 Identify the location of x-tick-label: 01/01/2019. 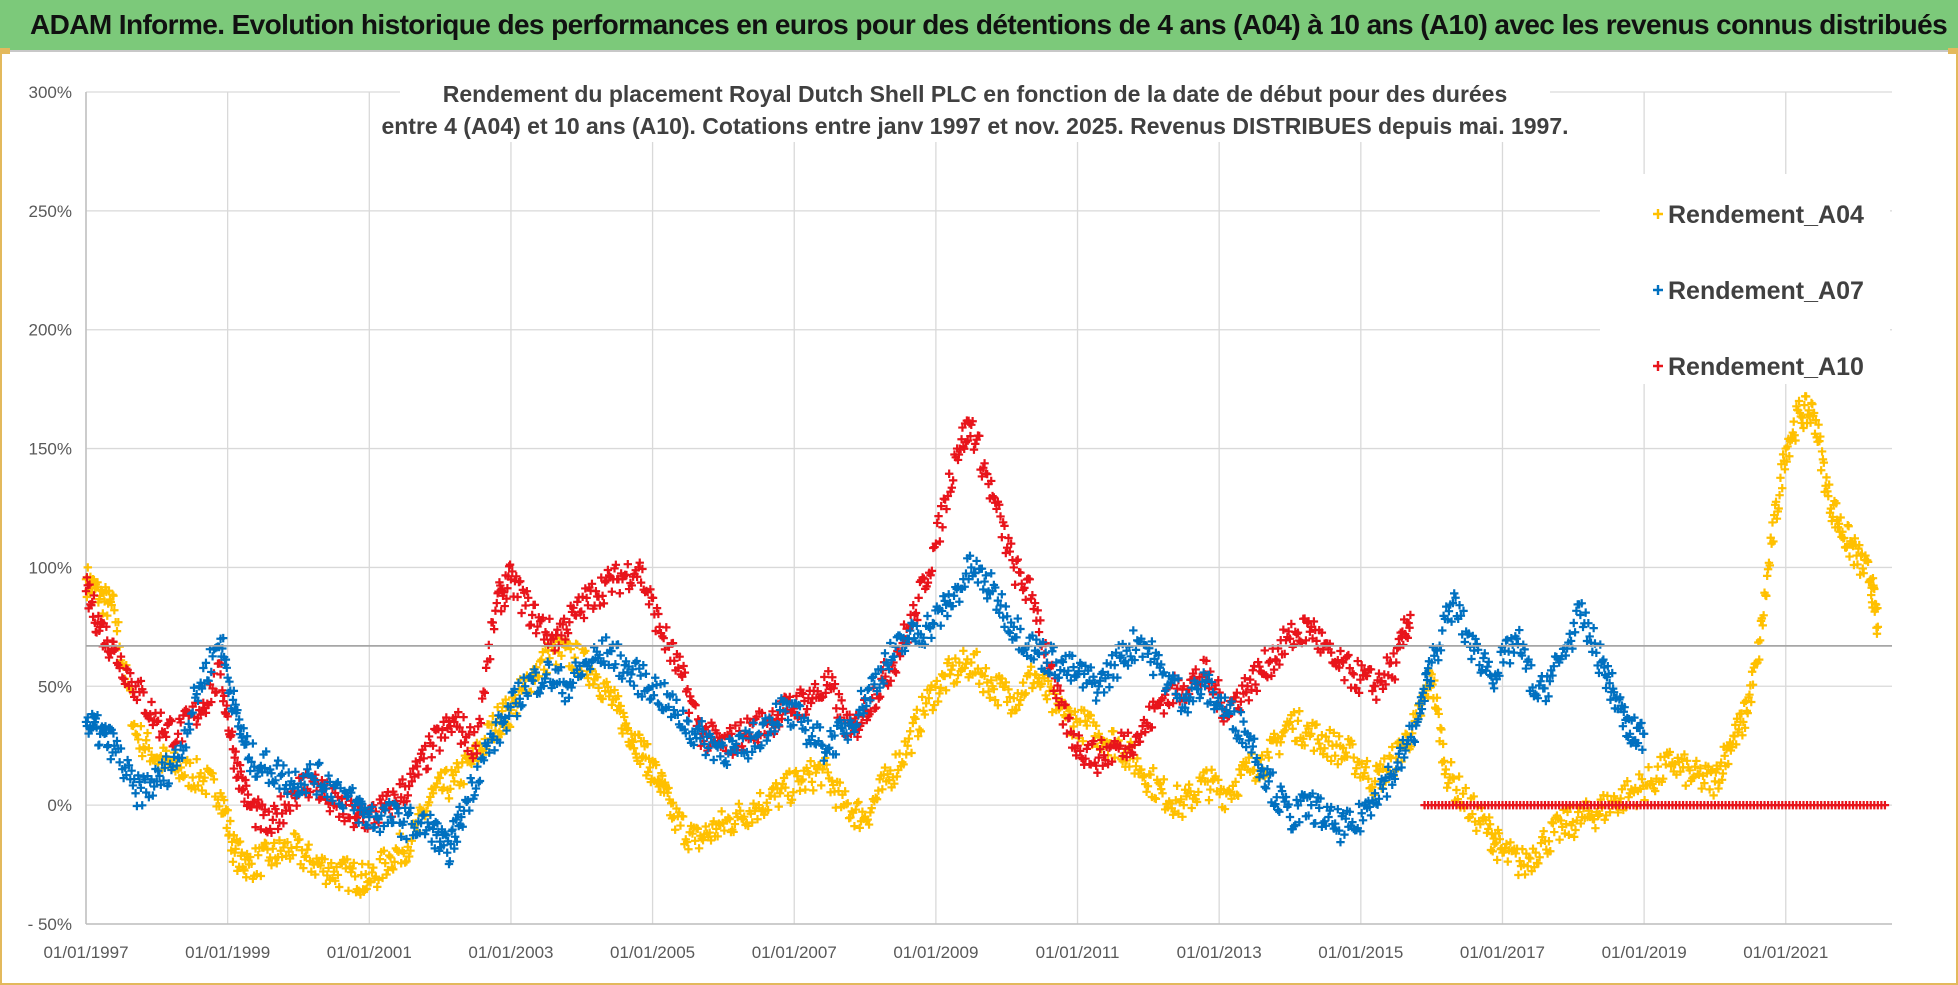
(1644, 952).